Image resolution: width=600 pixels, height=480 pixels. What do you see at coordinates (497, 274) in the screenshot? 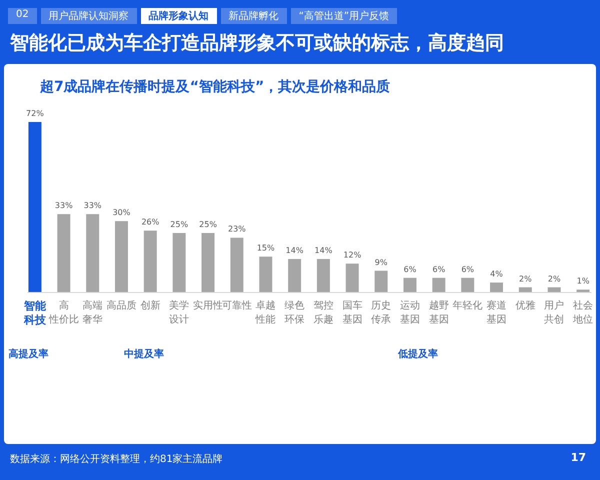
I see `data-label: 4%` at bounding box center [497, 274].